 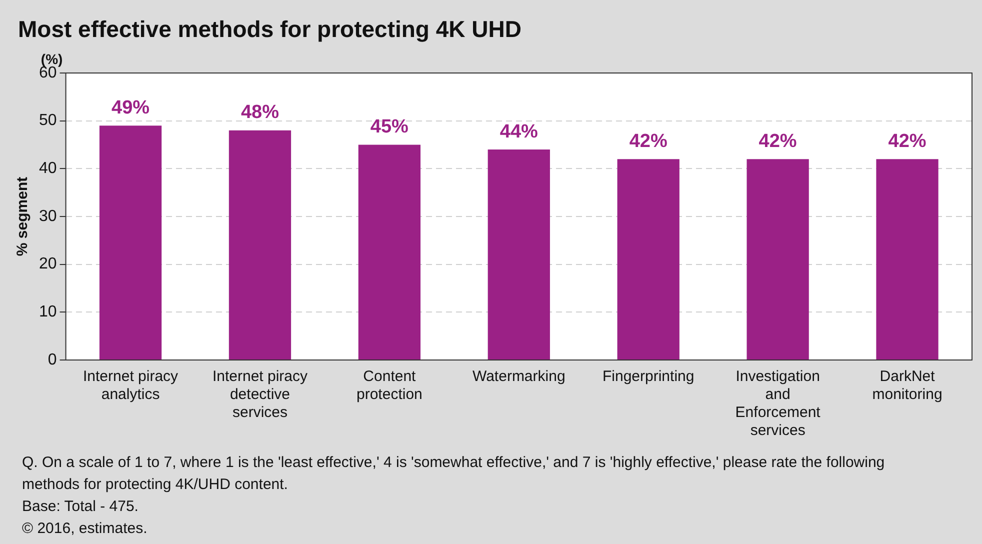 I want to click on x-tick-label: Content protection, so click(x=389, y=386).